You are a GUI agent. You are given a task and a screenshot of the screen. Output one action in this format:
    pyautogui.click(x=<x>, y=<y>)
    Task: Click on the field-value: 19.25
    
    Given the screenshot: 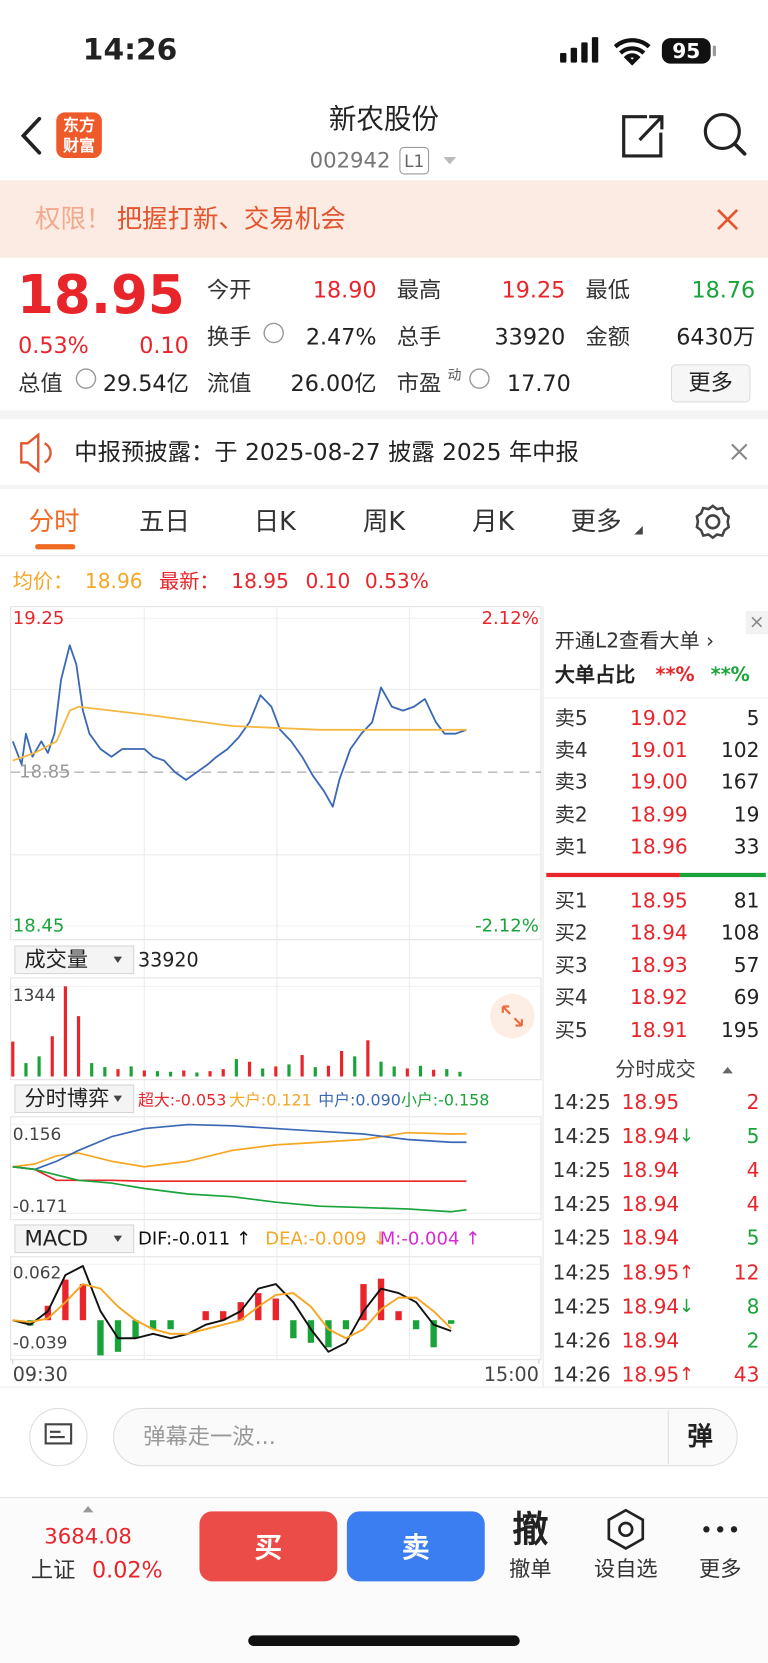 What is the action you would take?
    pyautogui.click(x=534, y=291)
    